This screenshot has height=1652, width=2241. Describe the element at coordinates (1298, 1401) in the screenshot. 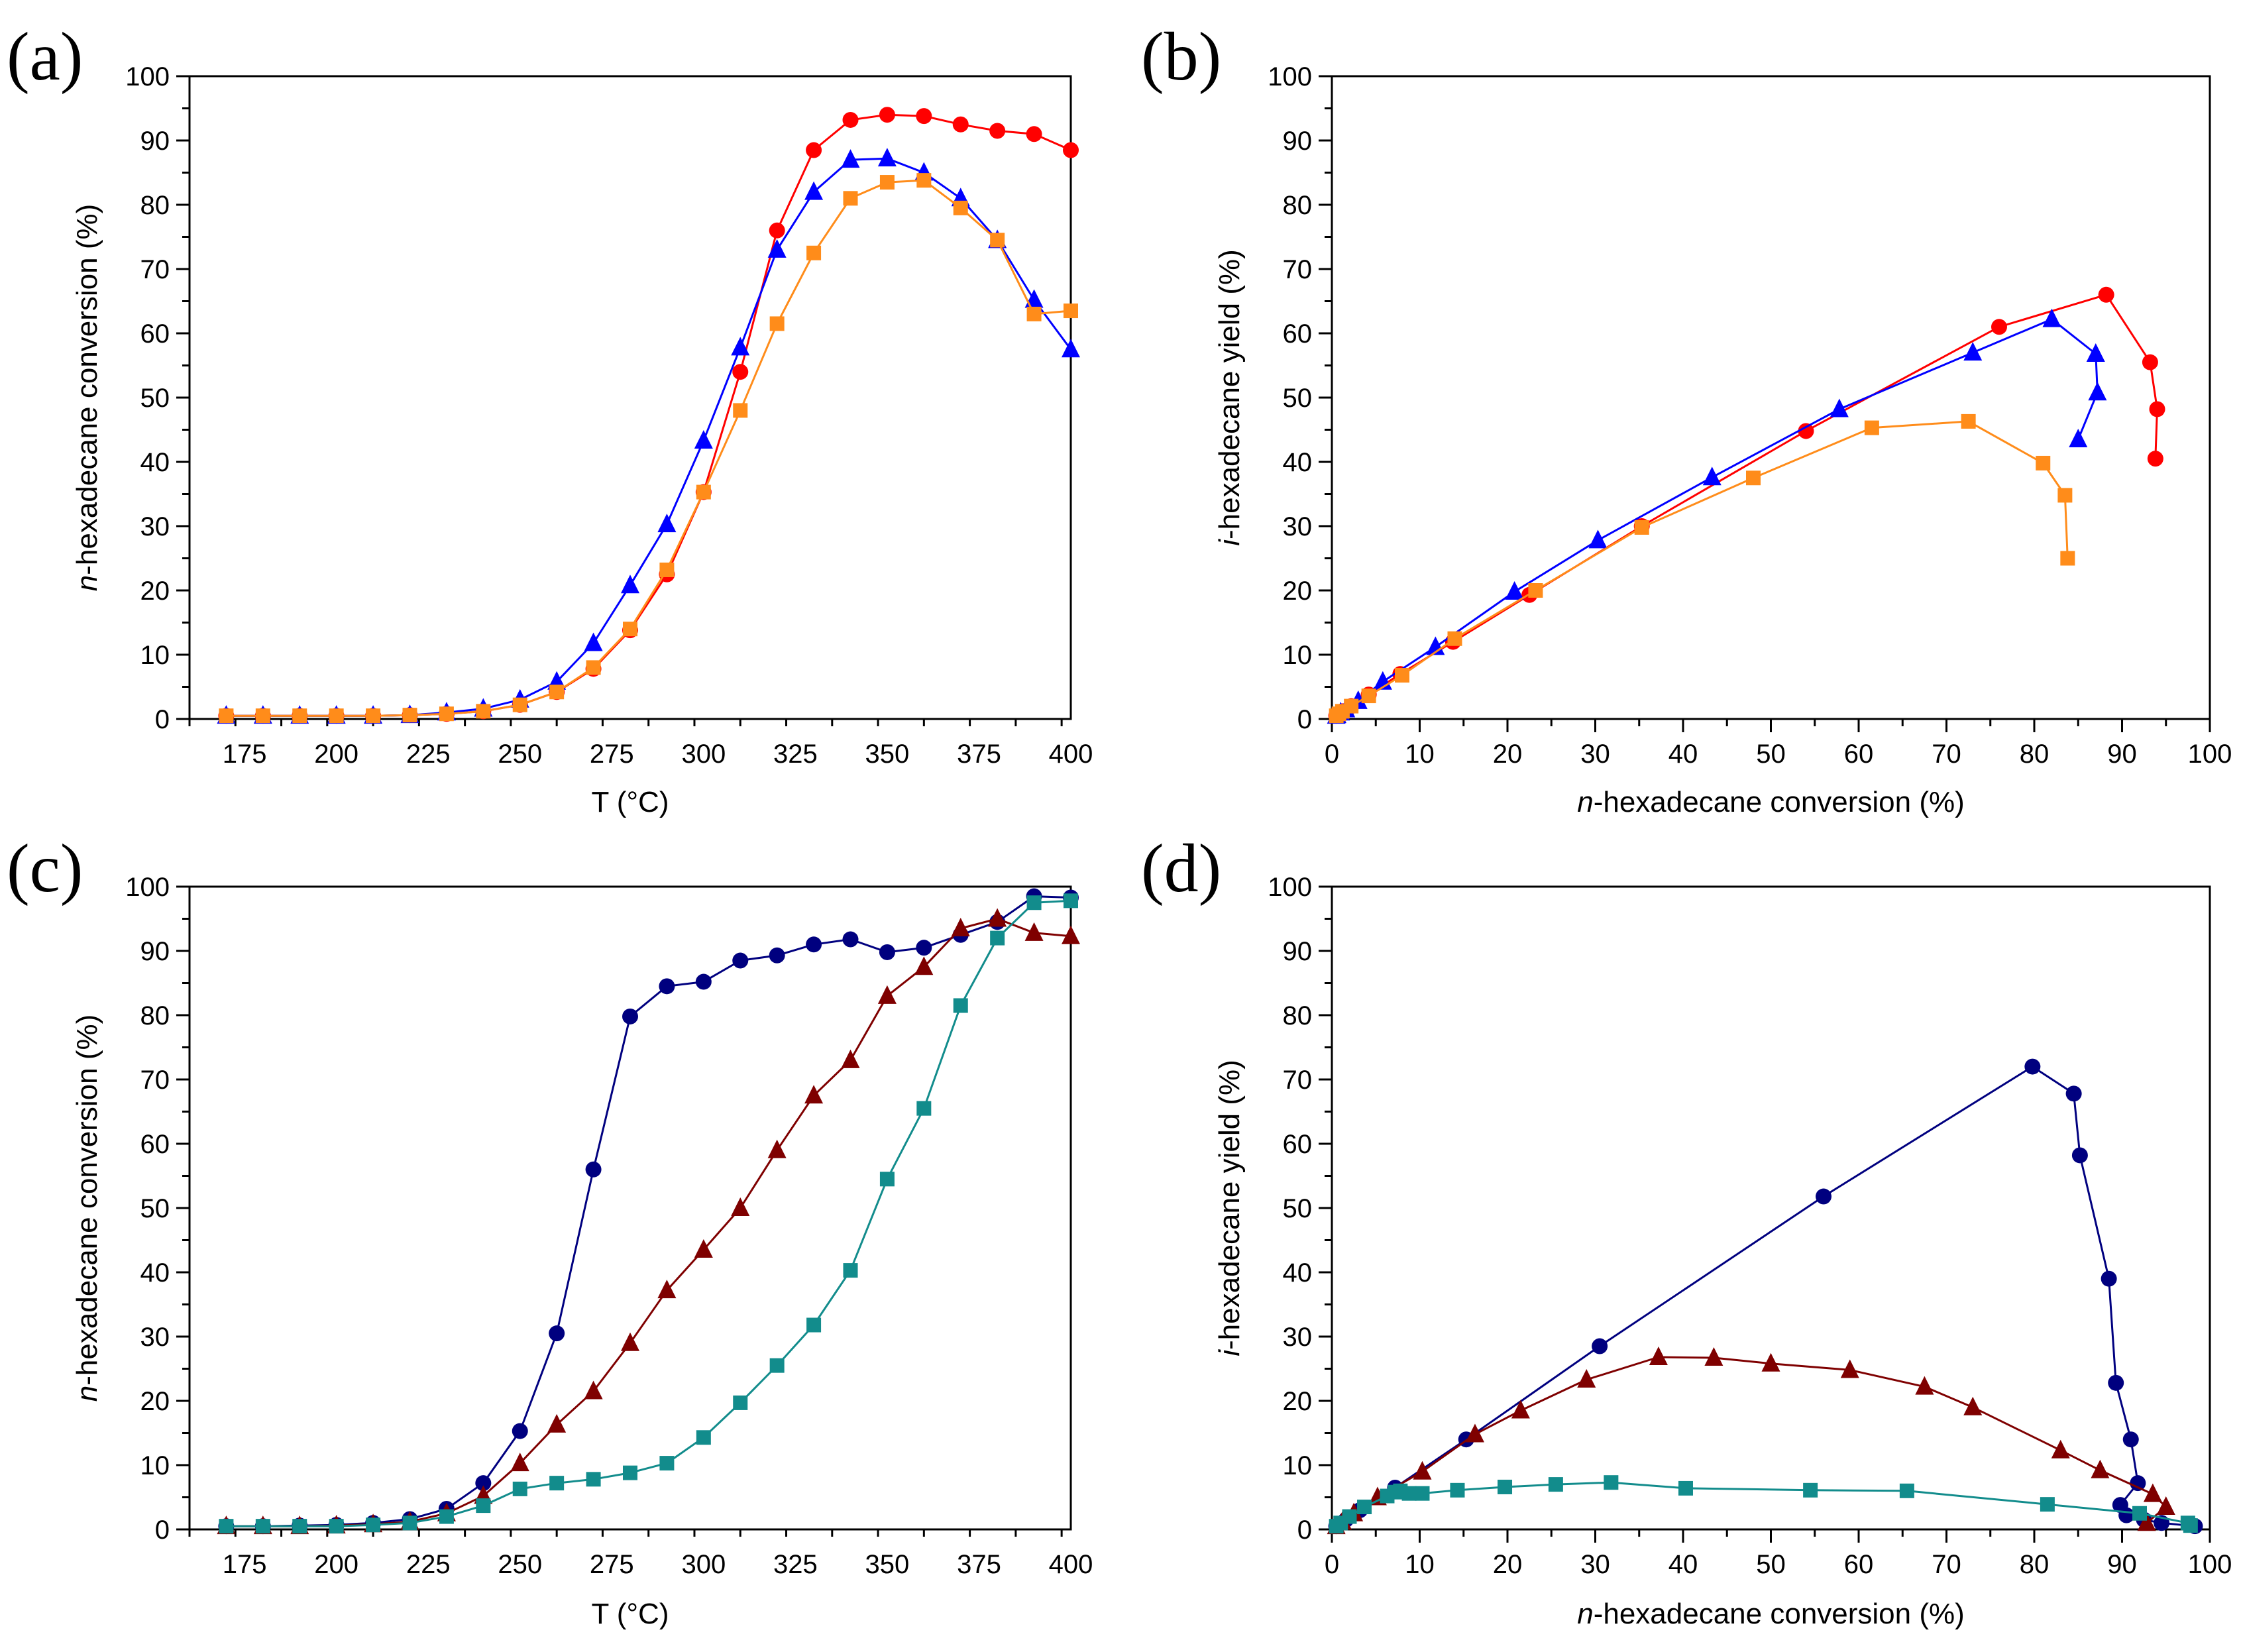

I see `y-tick-label: 20` at that location.